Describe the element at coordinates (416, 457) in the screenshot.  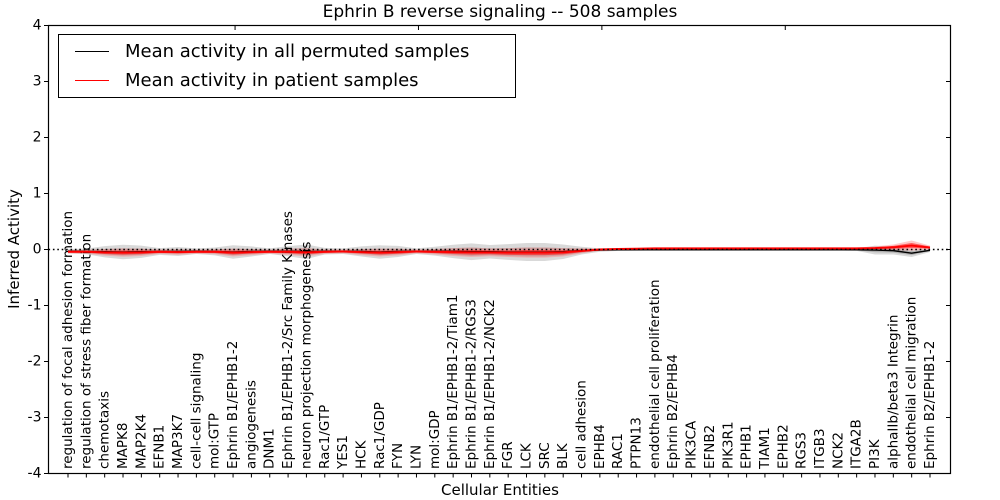
I see `x-tick-label: LYN` at that location.